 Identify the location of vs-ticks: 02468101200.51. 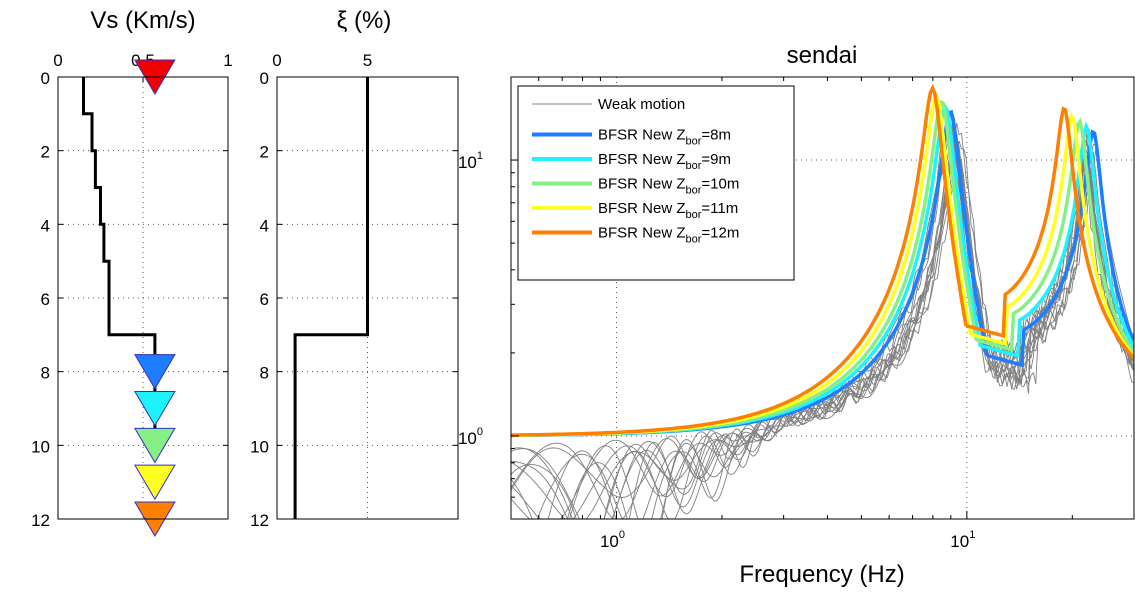
(132, 290).